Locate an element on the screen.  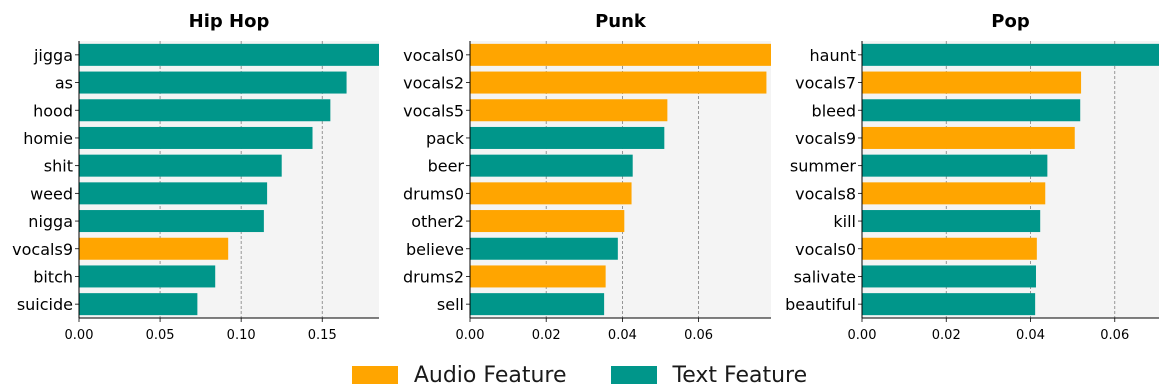
x-tick-label-punk: 0.06 is located at coordinates (698, 335).